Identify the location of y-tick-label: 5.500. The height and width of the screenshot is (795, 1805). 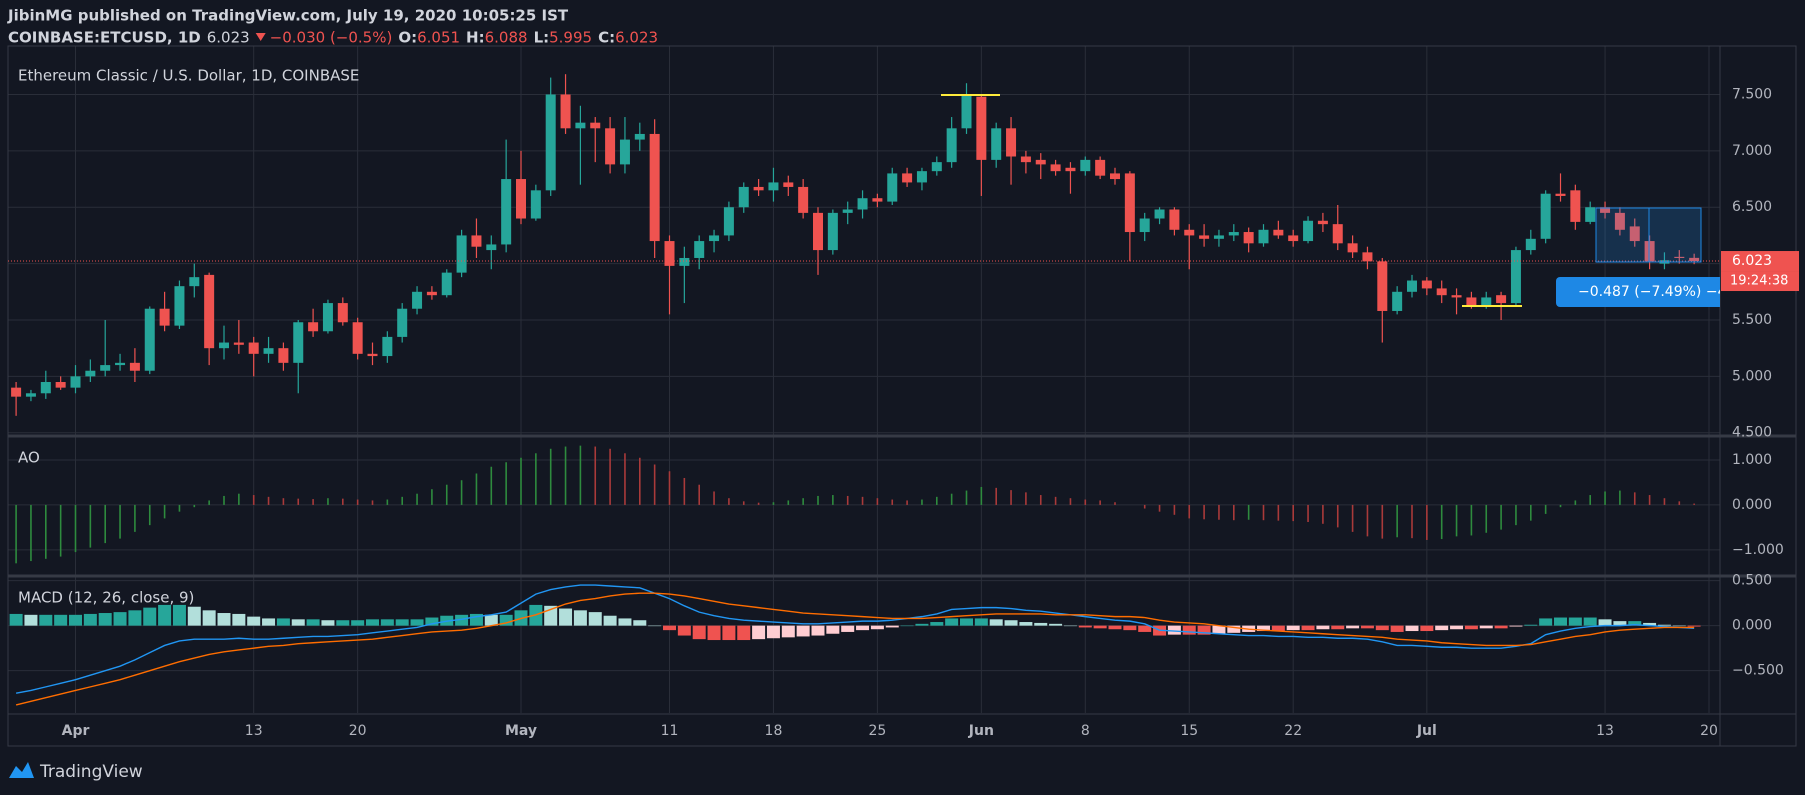
(1752, 320).